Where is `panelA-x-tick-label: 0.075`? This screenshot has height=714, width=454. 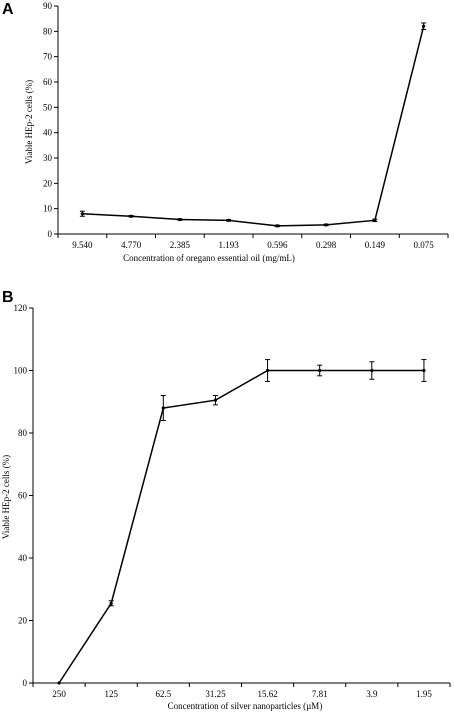 panelA-x-tick-label: 0.075 is located at coordinates (424, 245).